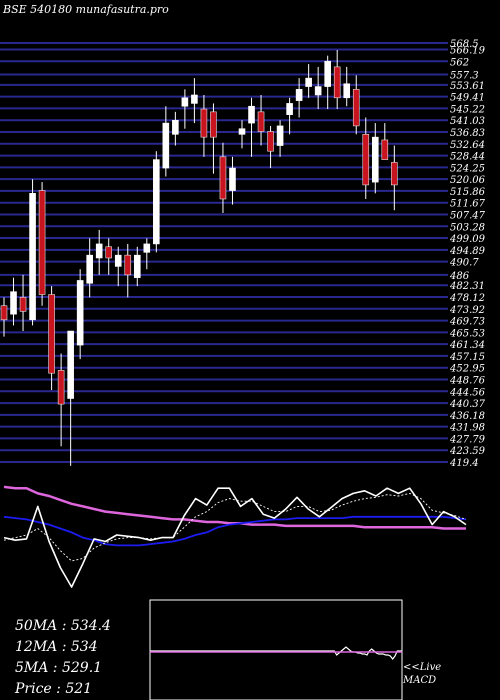 The image size is (500, 700). What do you see at coordinates (467, 333) in the screenshot?
I see `y-tick-label: 465.53` at bounding box center [467, 333].